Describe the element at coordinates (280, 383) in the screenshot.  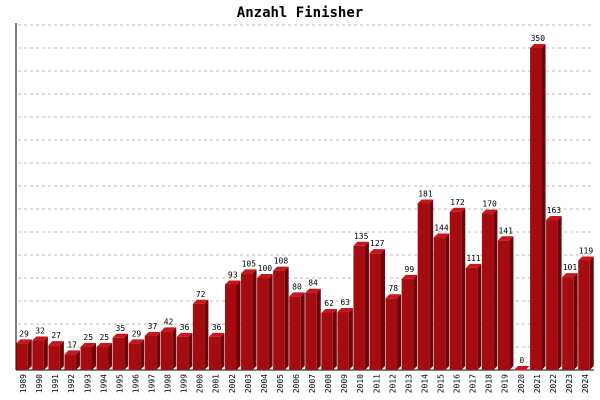
I see `x-tick-label: 2005` at that location.